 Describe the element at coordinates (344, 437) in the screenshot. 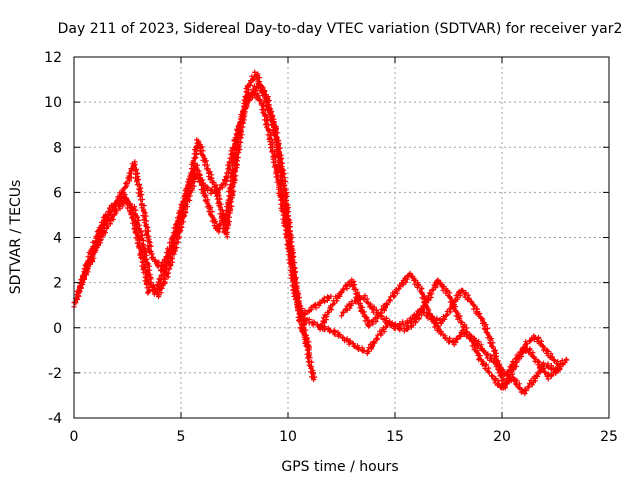

I see `x-tick-labels: 0 5 10 15 20 25` at that location.